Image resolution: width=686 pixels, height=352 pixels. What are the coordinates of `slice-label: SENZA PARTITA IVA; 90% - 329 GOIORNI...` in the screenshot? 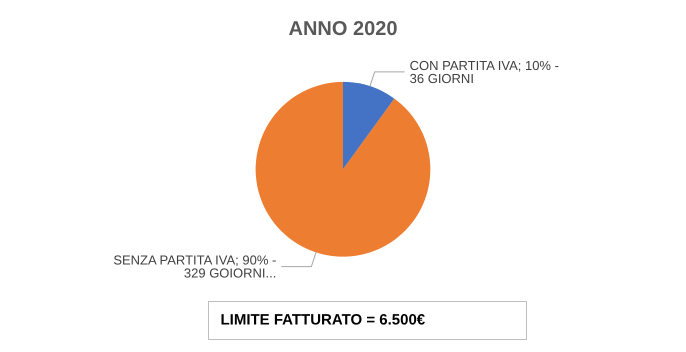 It's located at (194, 266).